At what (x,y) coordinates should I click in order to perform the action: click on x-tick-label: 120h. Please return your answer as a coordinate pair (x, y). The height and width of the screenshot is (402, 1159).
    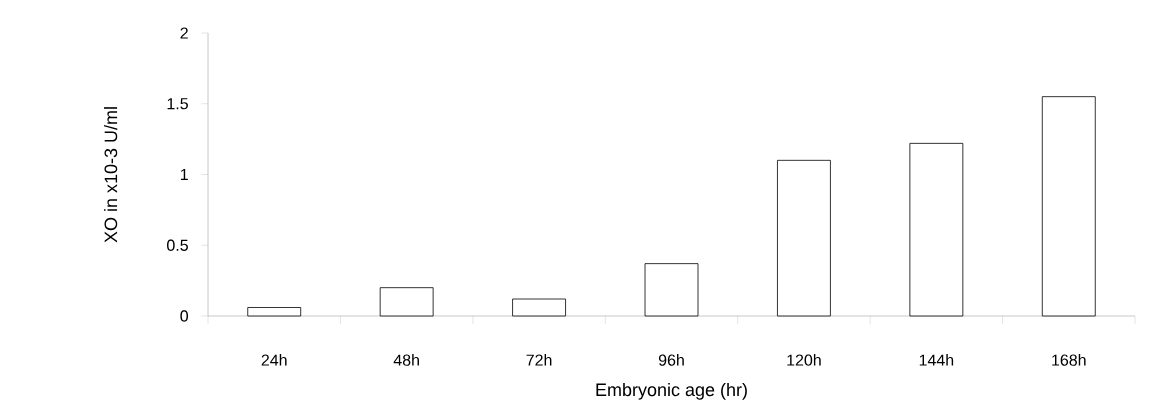
    Looking at the image, I should click on (804, 360).